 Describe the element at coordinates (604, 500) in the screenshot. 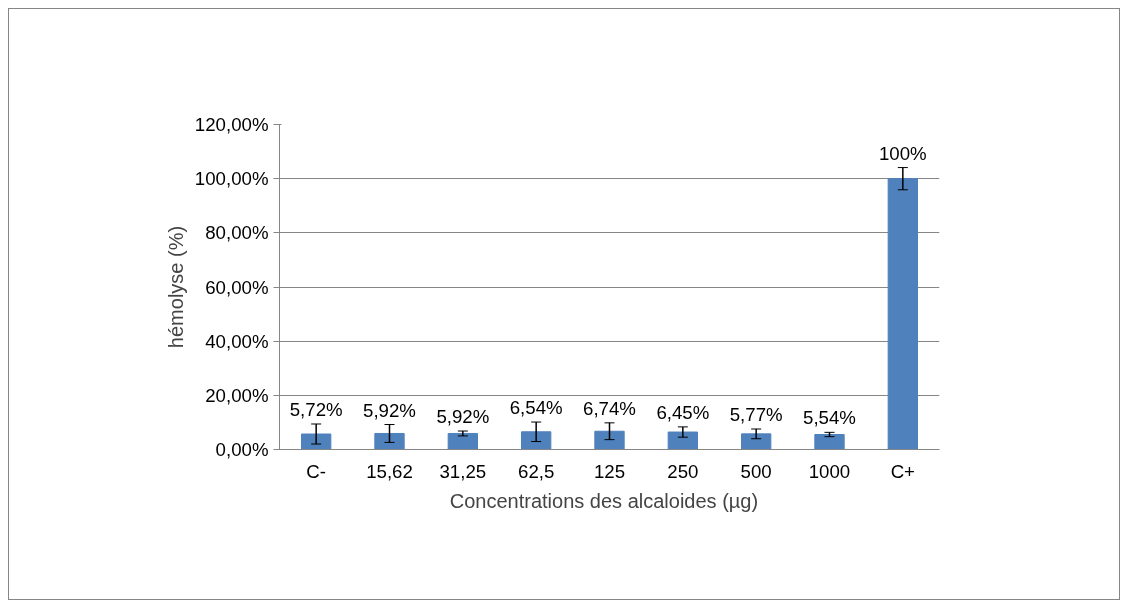

I see `x-axis-title: Concentrations des alcaloides (µg)` at that location.